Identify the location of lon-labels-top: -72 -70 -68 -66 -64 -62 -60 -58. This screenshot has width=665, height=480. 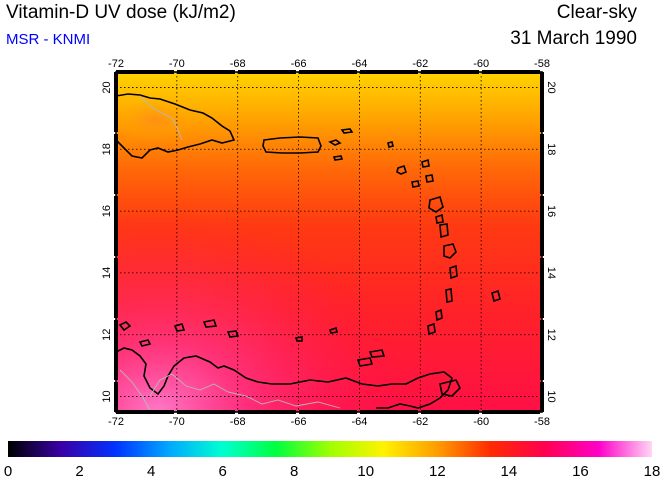
(329, 64).